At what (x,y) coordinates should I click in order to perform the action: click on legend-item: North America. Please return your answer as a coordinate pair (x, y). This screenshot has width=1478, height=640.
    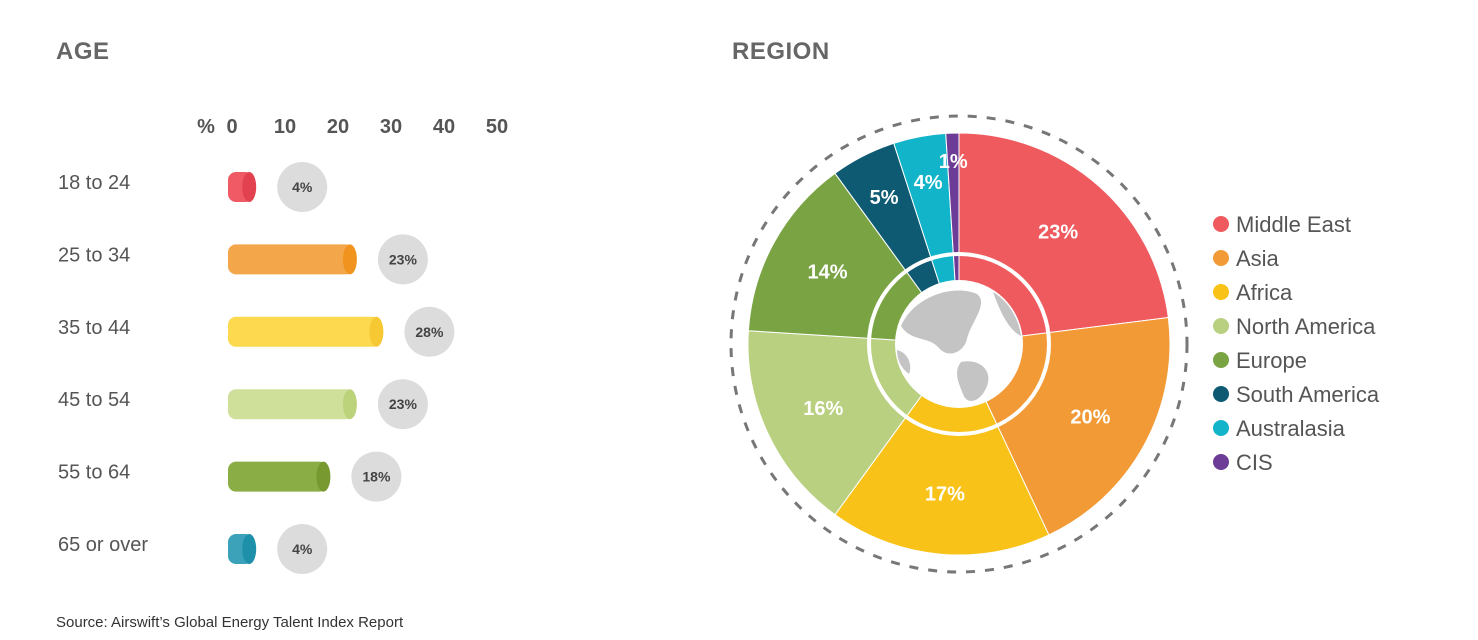
    Looking at the image, I should click on (1294, 326).